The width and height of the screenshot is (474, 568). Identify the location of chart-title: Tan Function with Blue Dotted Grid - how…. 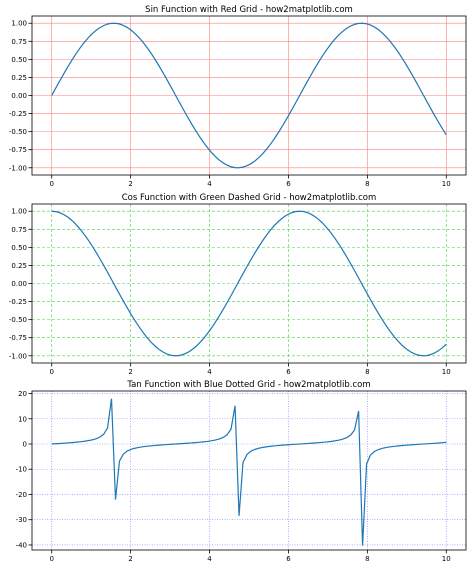
(248, 385).